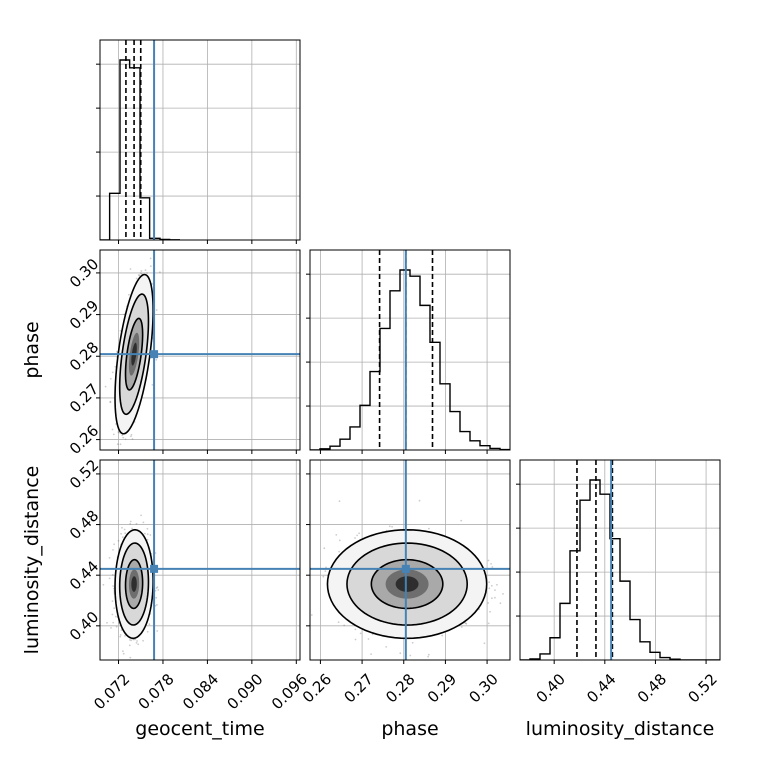 This screenshot has height=760, width=760. Describe the element at coordinates (620, 729) in the screenshot. I see `x-axis-label-luminosity-distance: luminosity_distance` at that location.